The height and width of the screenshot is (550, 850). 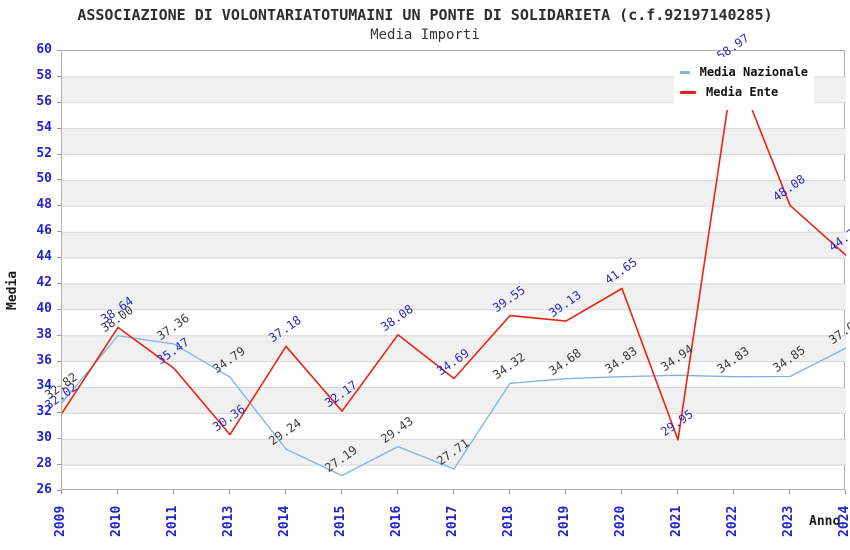 I want to click on legend-label: Media Ente, so click(x=742, y=92).